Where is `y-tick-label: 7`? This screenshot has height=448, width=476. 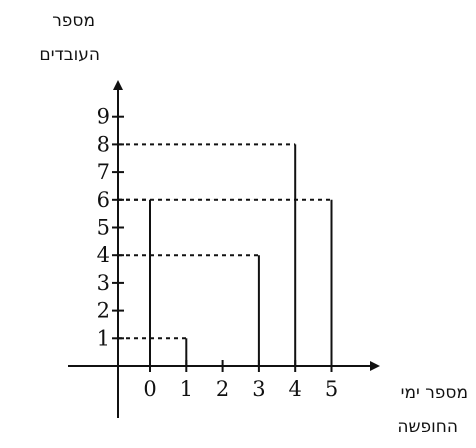 y-tick-label: 7 is located at coordinates (103, 172).